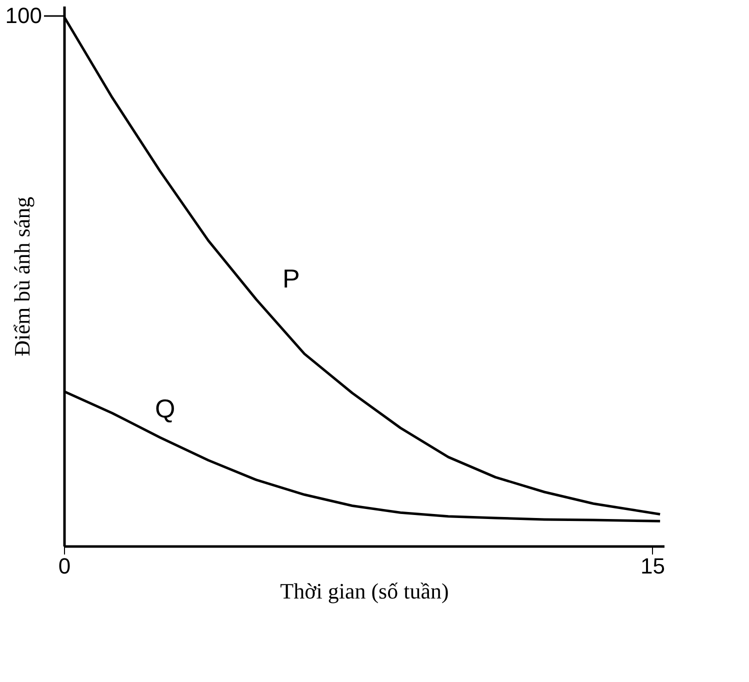 This screenshot has width=749, height=682. Describe the element at coordinates (364, 591) in the screenshot. I see `x-axis-title: Thời gian (số tuần)` at that location.